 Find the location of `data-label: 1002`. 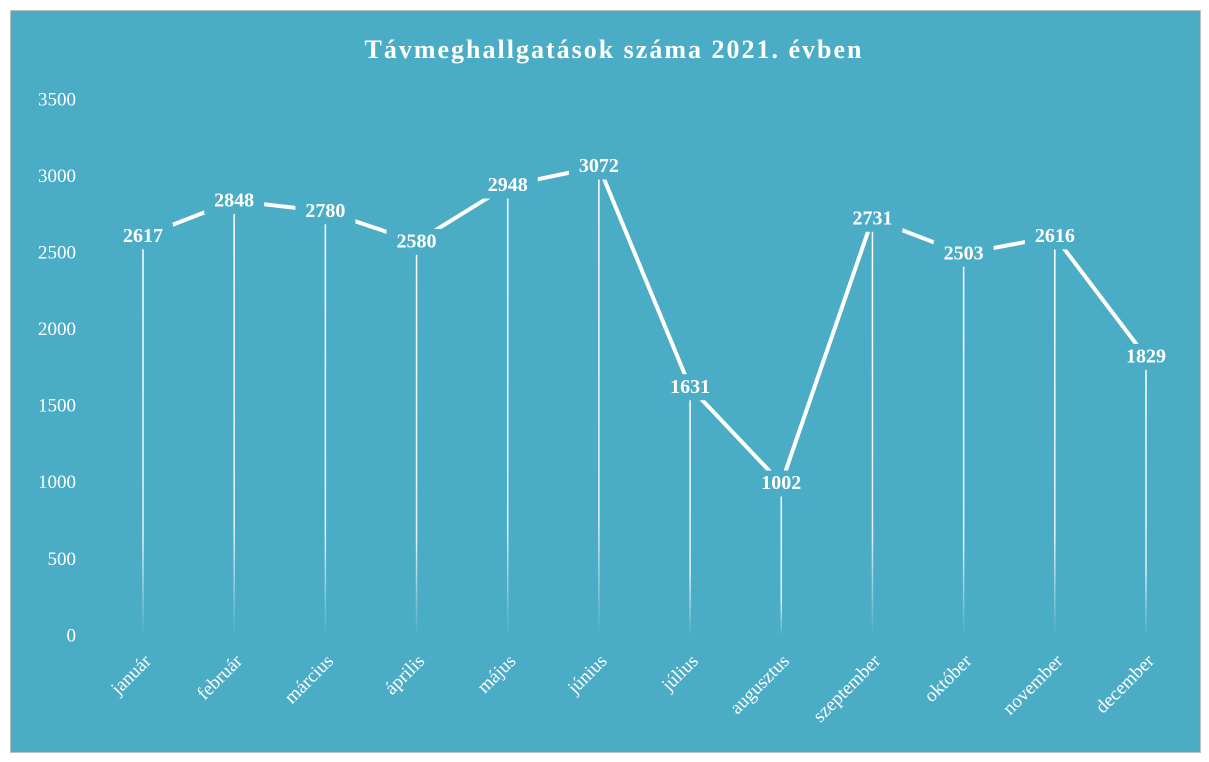

data-label: 1002 is located at coordinates (781, 483).